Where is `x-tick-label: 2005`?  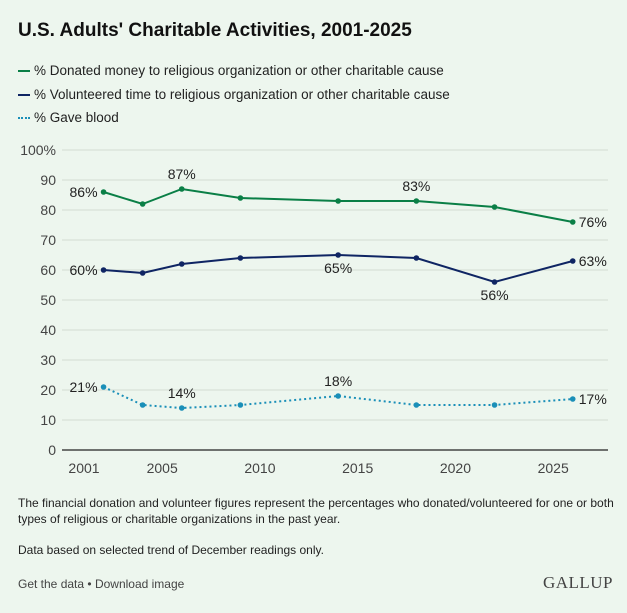 x-tick-label: 2005 is located at coordinates (162, 468).